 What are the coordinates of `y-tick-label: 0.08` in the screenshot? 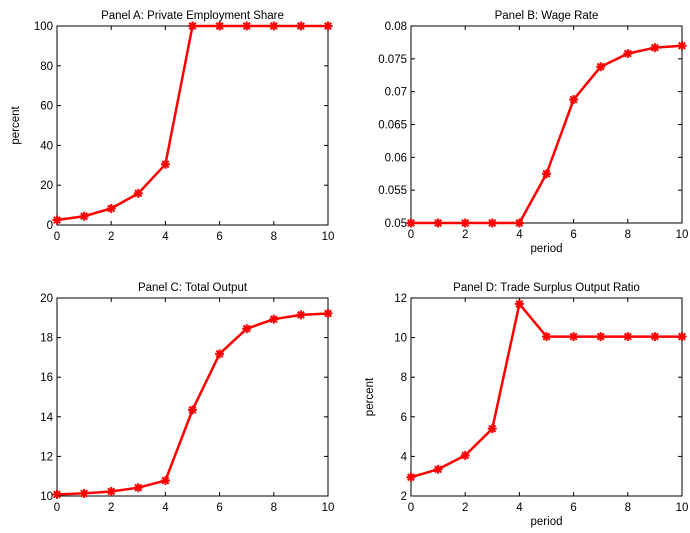 It's located at (396, 27).